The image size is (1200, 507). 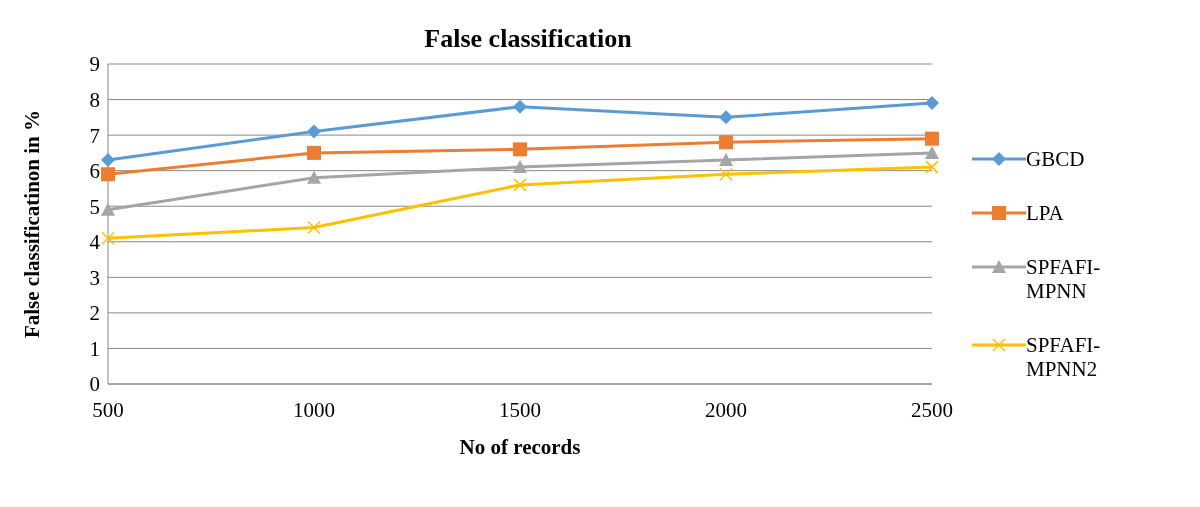 I want to click on x-tick-label: 2000, so click(x=726, y=409).